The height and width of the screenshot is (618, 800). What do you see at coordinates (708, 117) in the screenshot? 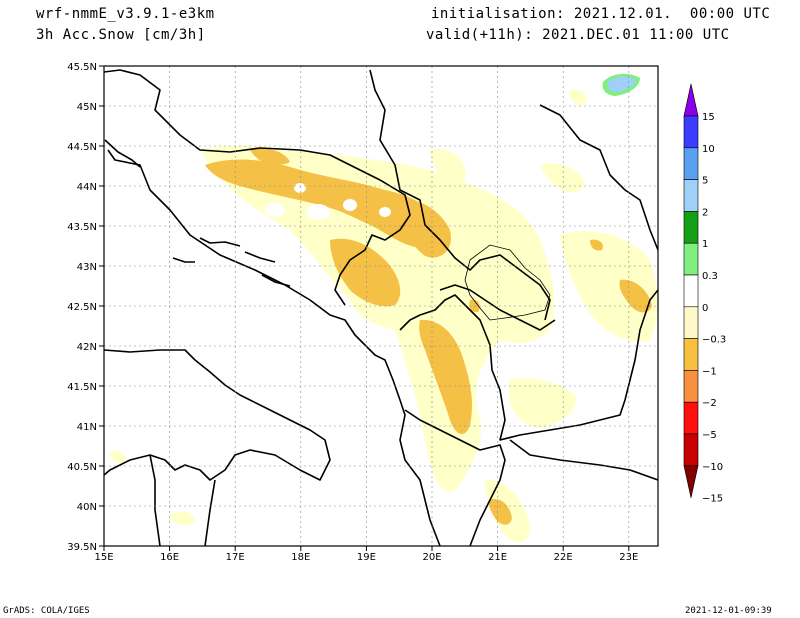
I see `legend-label: 15` at bounding box center [708, 117].